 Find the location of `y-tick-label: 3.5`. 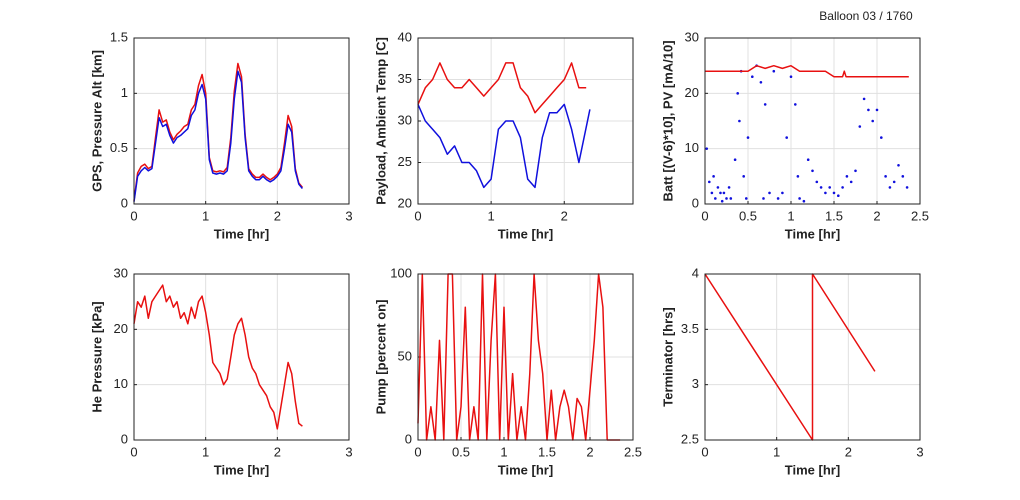

y-tick-label: 3.5 is located at coordinates (690, 328).